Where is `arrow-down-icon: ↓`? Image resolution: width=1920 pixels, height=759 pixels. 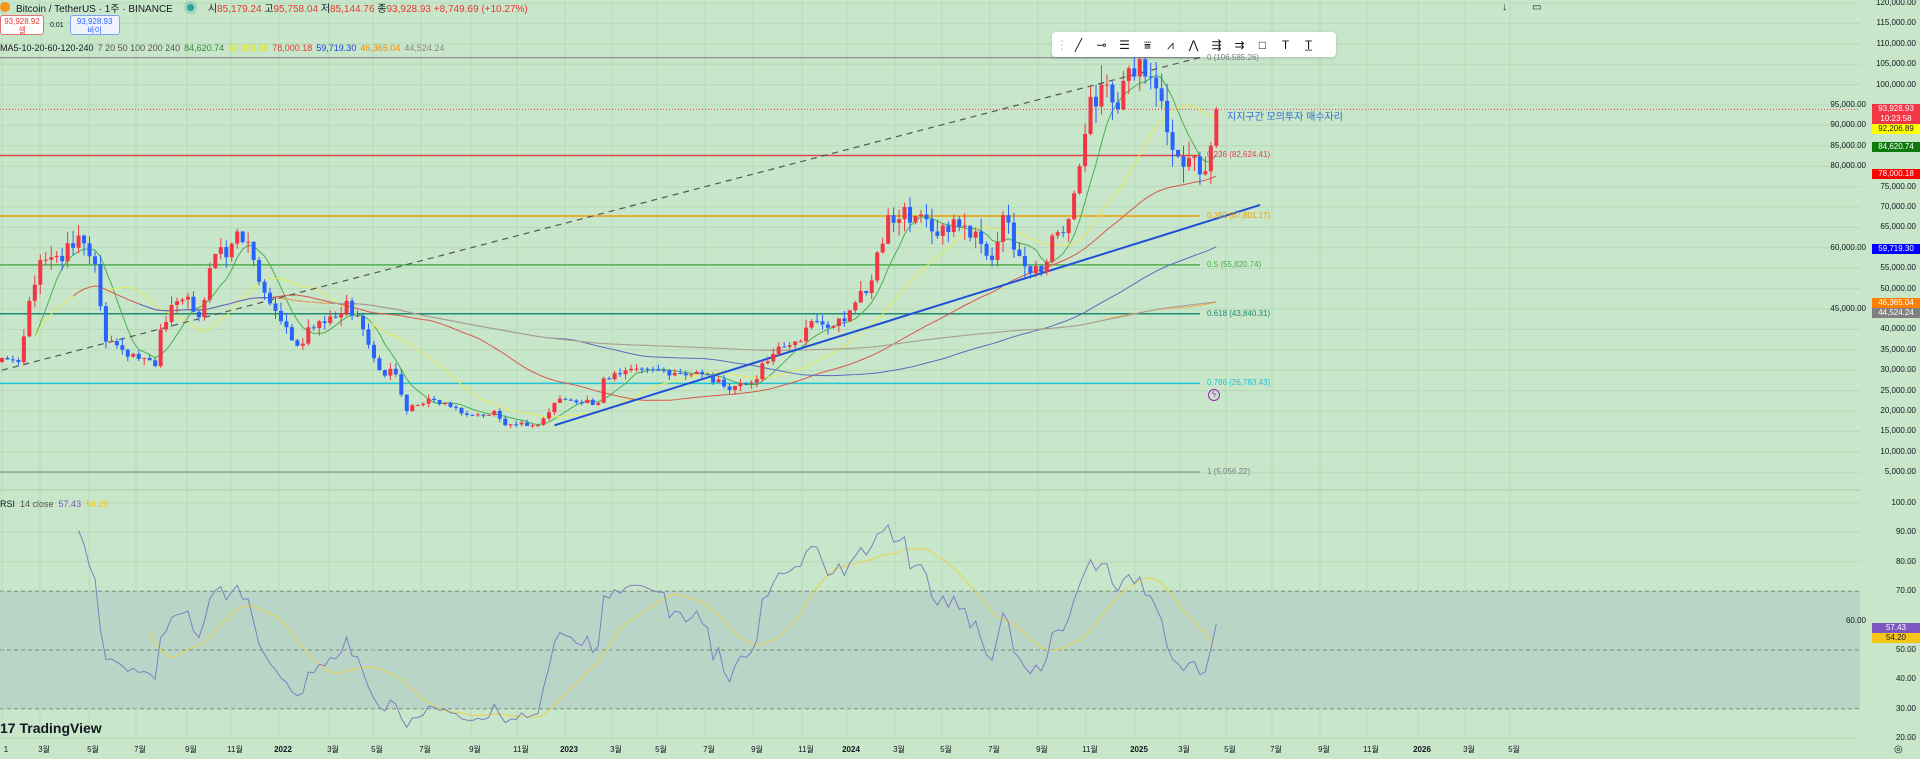 arrow-down-icon: ↓ is located at coordinates (1504, 7).